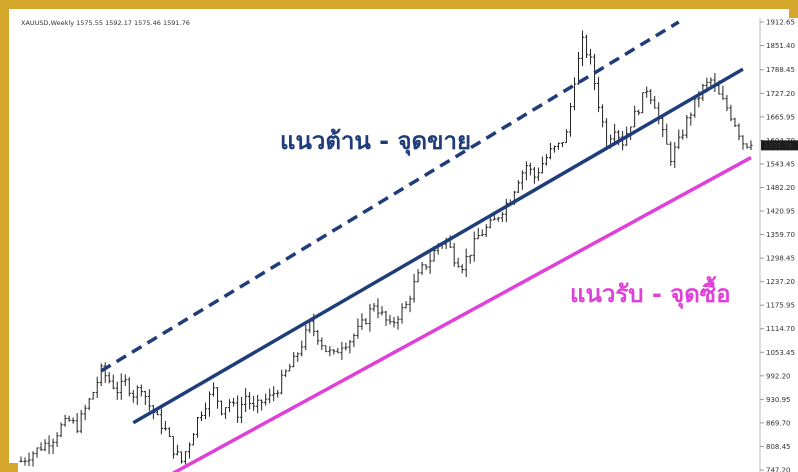 This screenshot has width=798, height=472. What do you see at coordinates (778, 447) in the screenshot?
I see `y-tick-label: 808.45` at bounding box center [778, 447].